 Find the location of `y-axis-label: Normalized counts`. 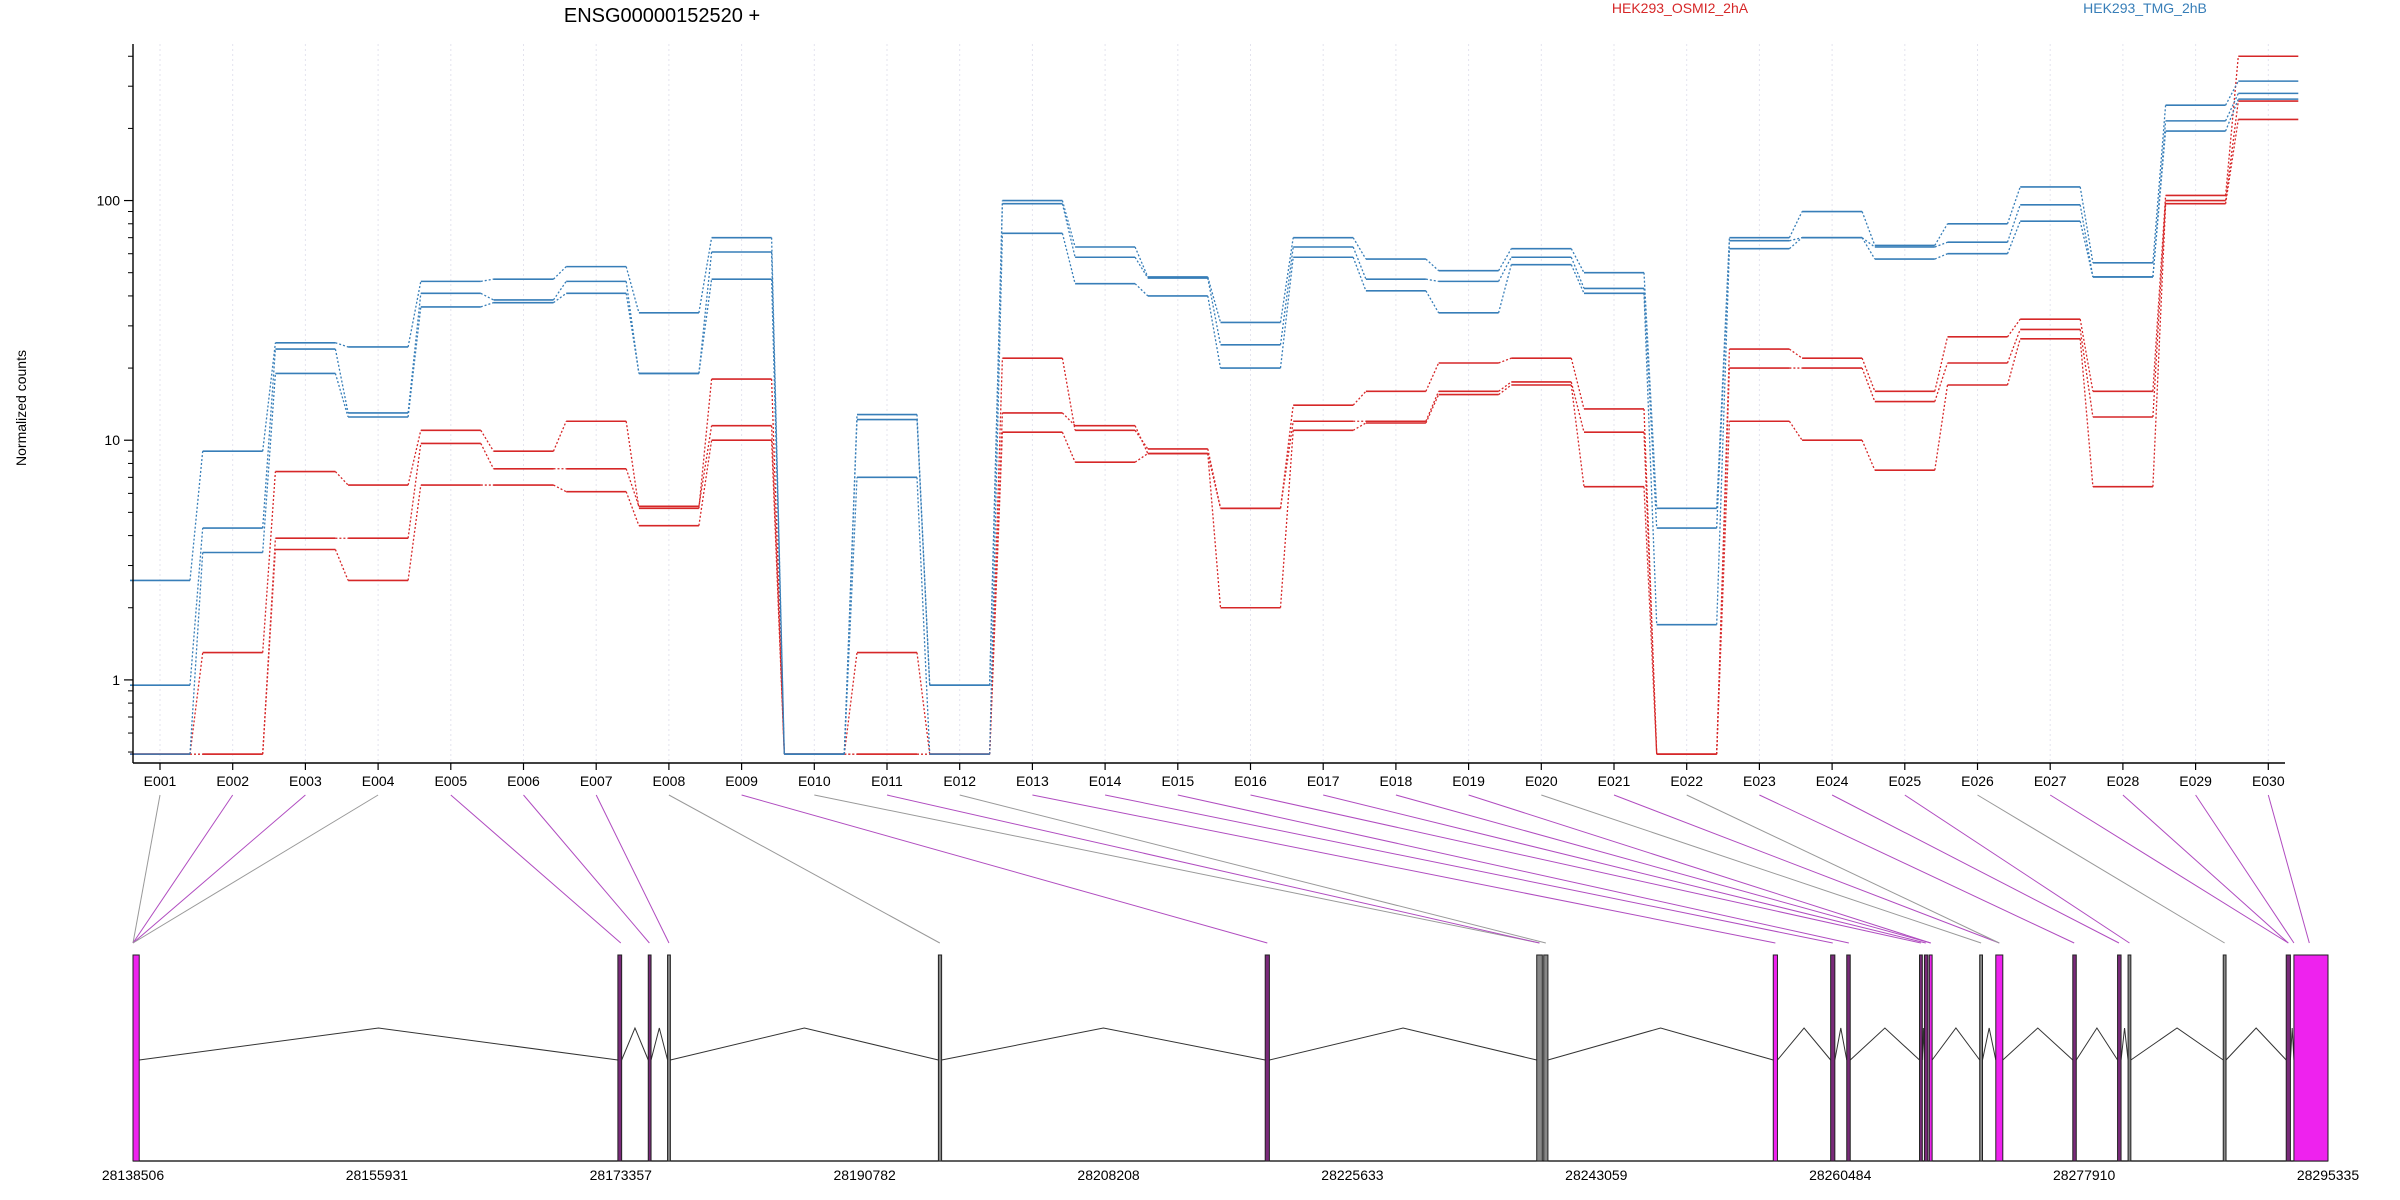

y-axis-label: Normalized counts is located at coordinates (21, 408).